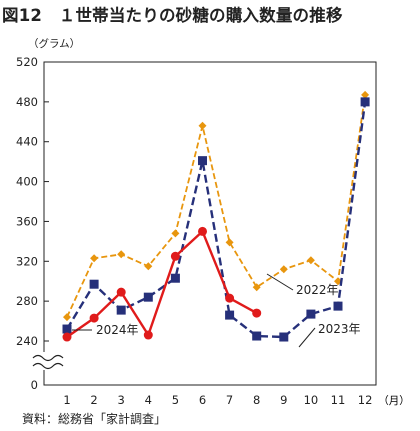 The height and width of the screenshot is (431, 420). I want to click on series-label-2024年: 2024年, so click(105, 330).